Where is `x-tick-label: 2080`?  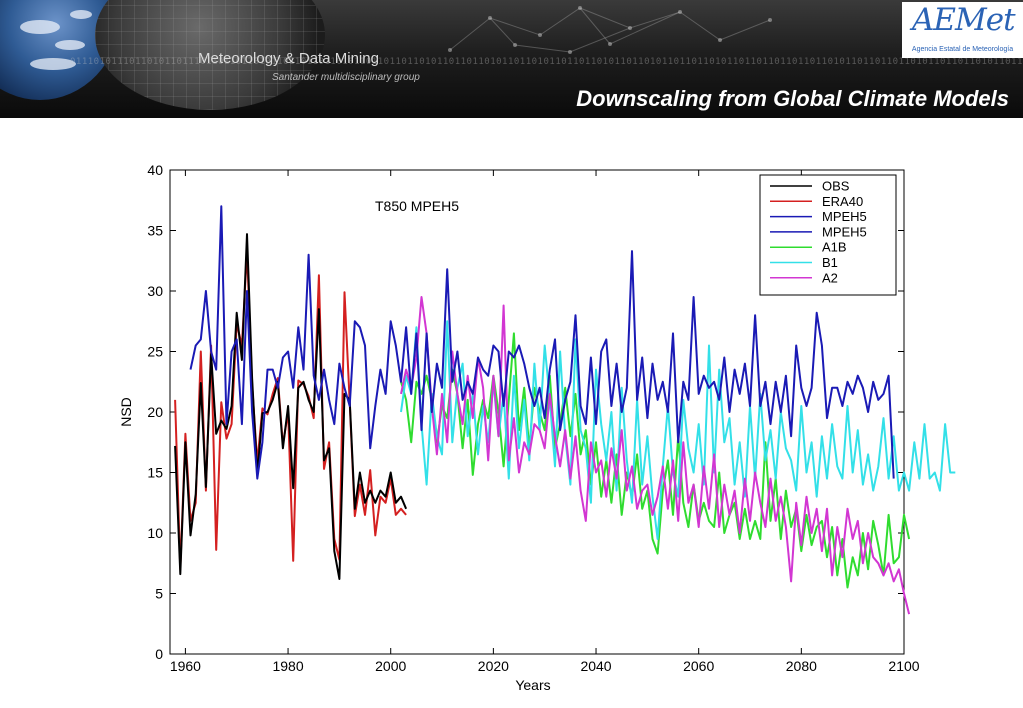 x-tick-label: 2080 is located at coordinates (801, 666).